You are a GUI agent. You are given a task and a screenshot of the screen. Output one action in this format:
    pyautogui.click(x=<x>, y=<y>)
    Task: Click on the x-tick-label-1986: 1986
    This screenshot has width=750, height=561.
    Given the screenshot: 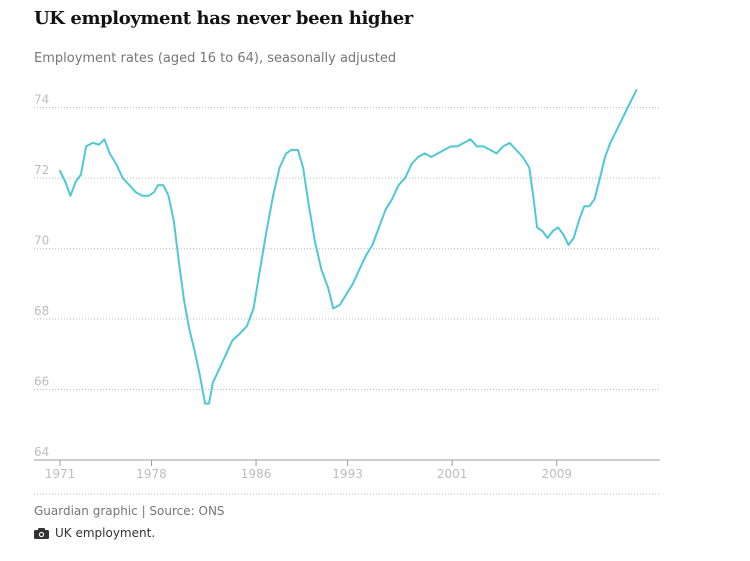 What is the action you would take?
    pyautogui.click(x=256, y=474)
    